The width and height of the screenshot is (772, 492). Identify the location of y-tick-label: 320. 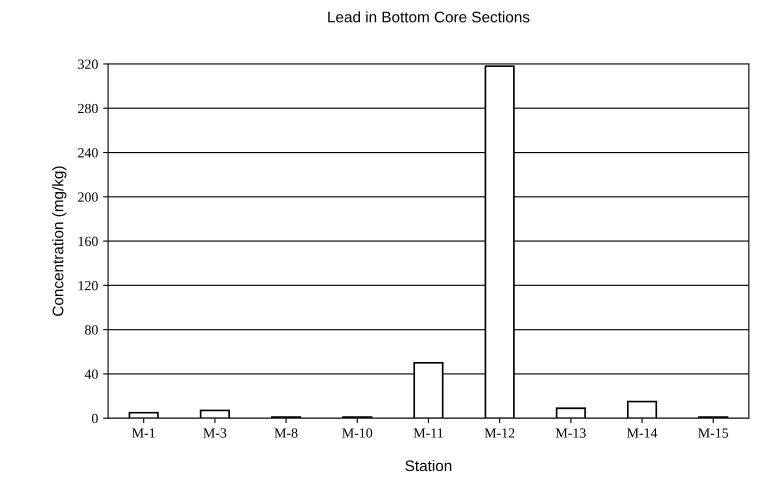
(88, 64).